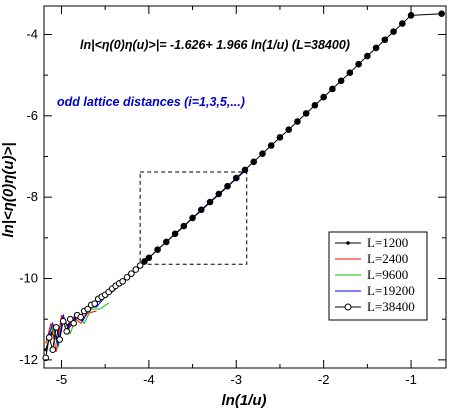 Image resolution: width=450 pixels, height=412 pixels. Describe the element at coordinates (32, 196) in the screenshot. I see `y-tick-label: -8` at that location.